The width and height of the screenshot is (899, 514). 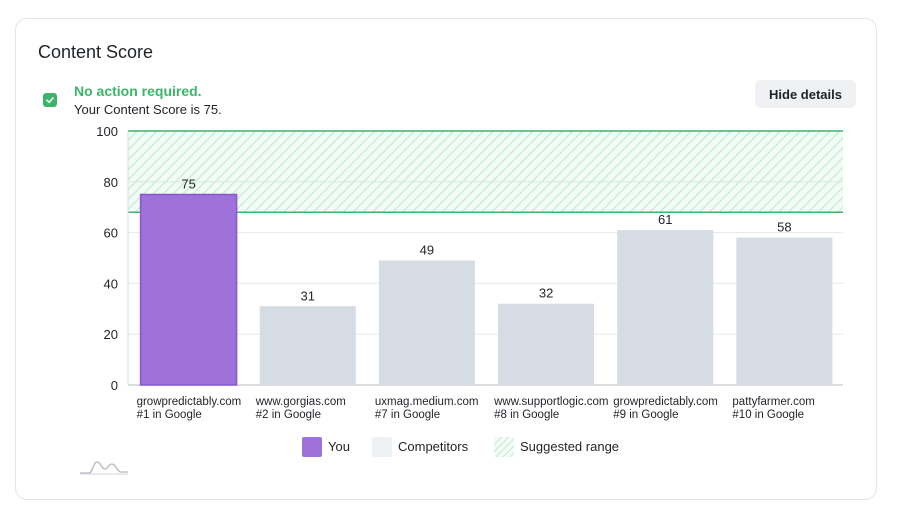 What do you see at coordinates (433, 446) in the screenshot?
I see `legend-label-competitors: Competitors` at bounding box center [433, 446].